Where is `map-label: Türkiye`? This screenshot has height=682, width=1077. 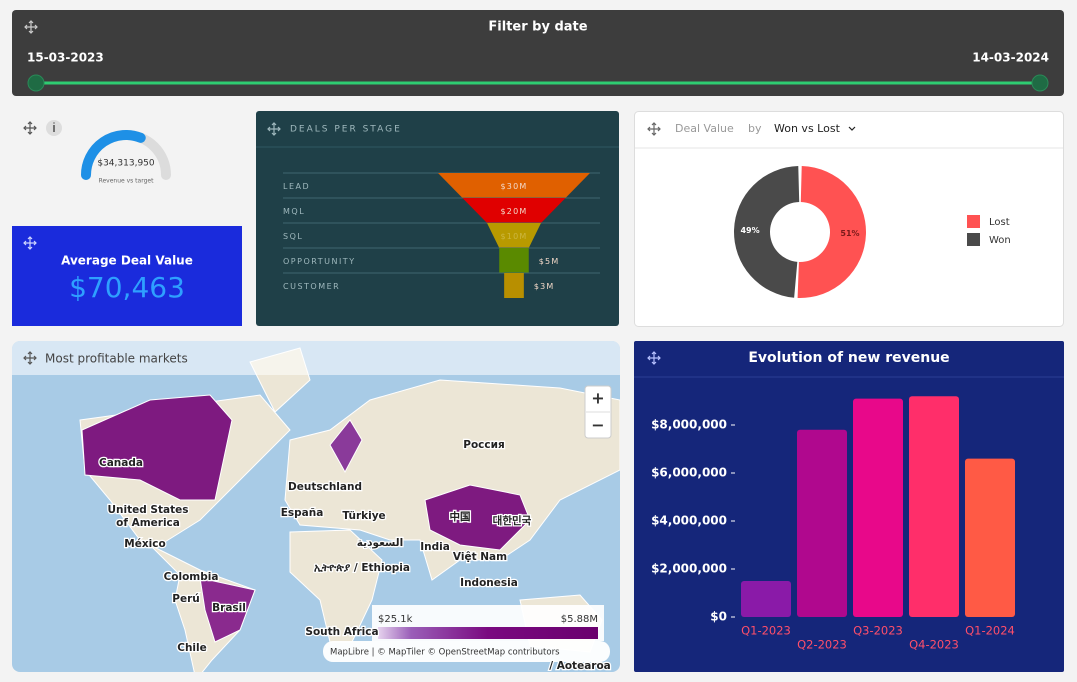 map-label: Türkiye is located at coordinates (363, 516).